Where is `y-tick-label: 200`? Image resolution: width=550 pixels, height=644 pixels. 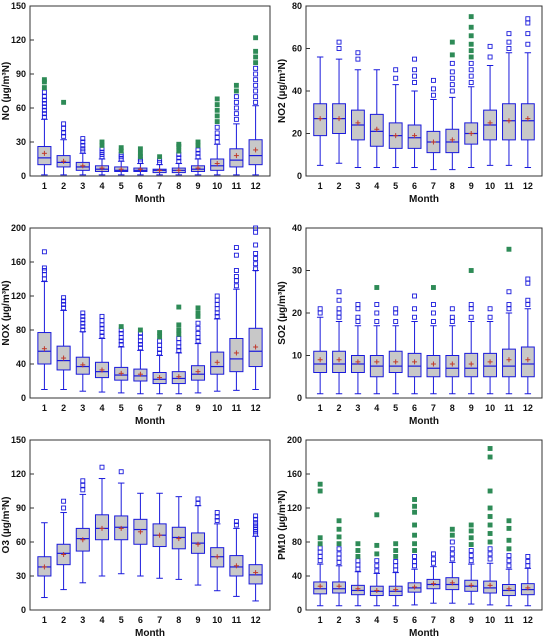
y-tick-label: 200 is located at coordinates (294, 440).